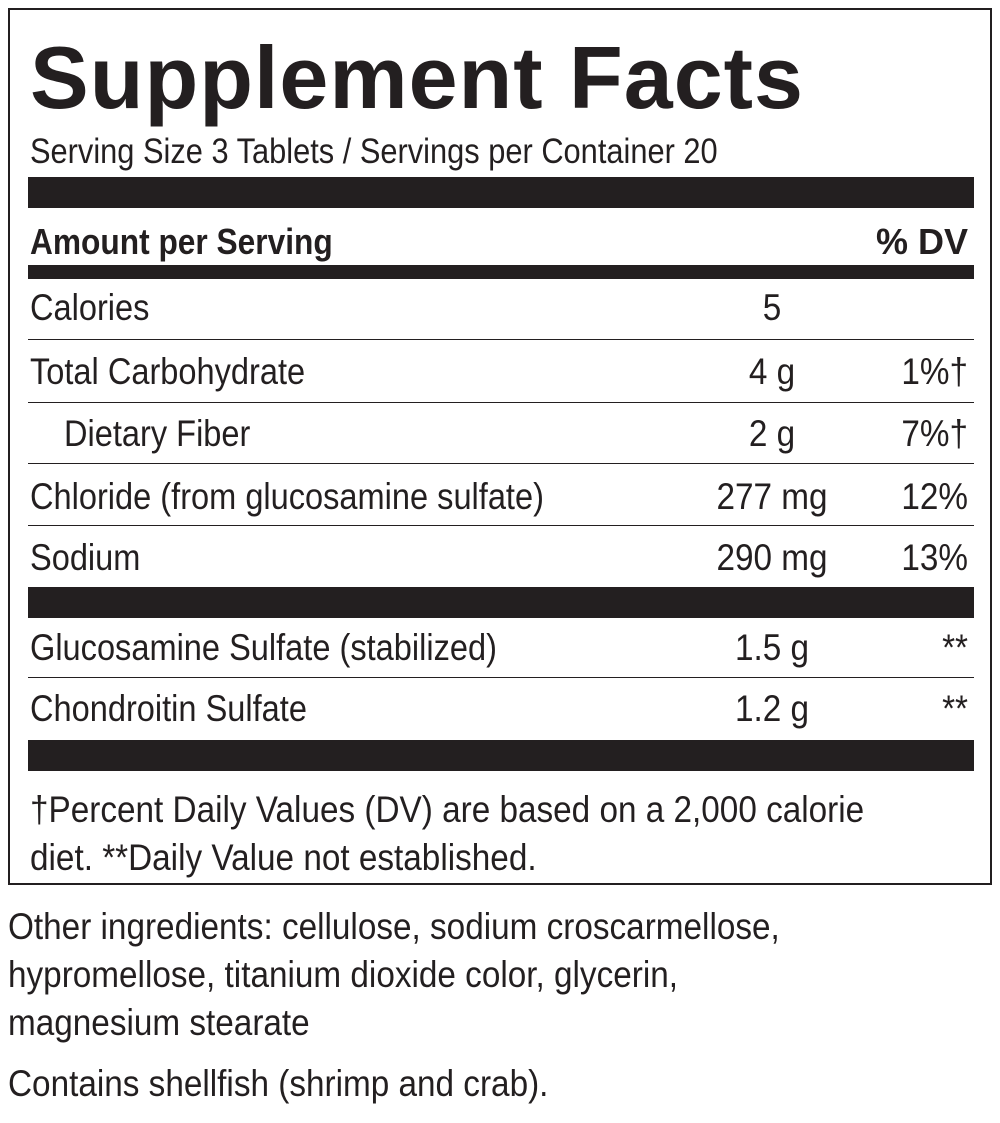 This screenshot has height=1123, width=1000. I want to click on footnote-line: diet. **Daily Value not established., so click(283, 857).